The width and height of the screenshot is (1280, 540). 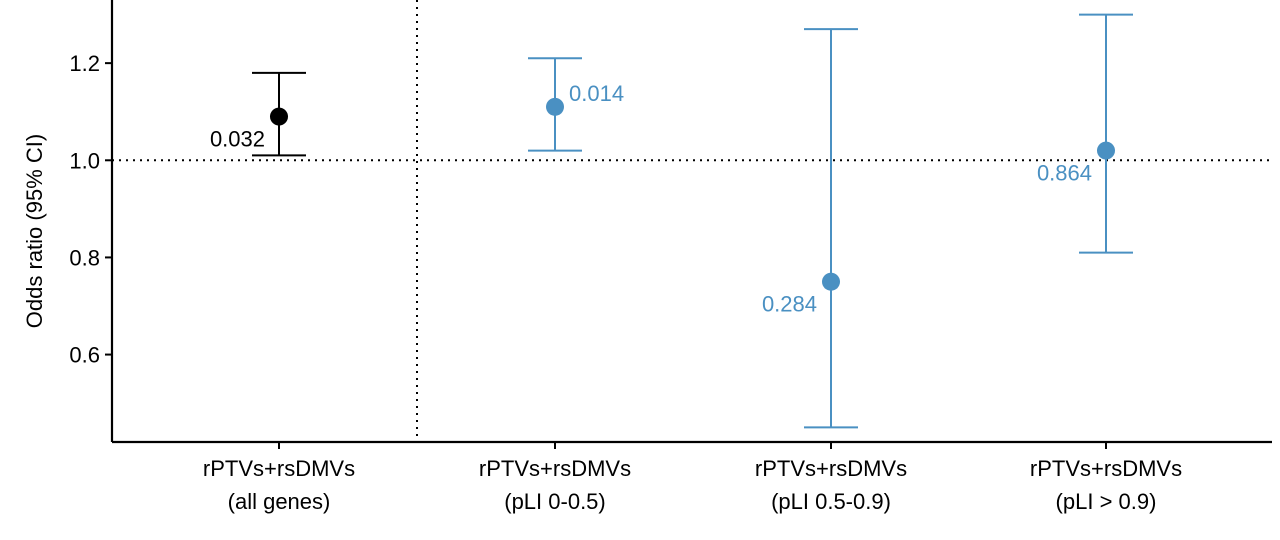 What do you see at coordinates (831, 501) in the screenshot?
I see `x-tick-label-line2: (pLI 0.5-0.9)` at bounding box center [831, 501].